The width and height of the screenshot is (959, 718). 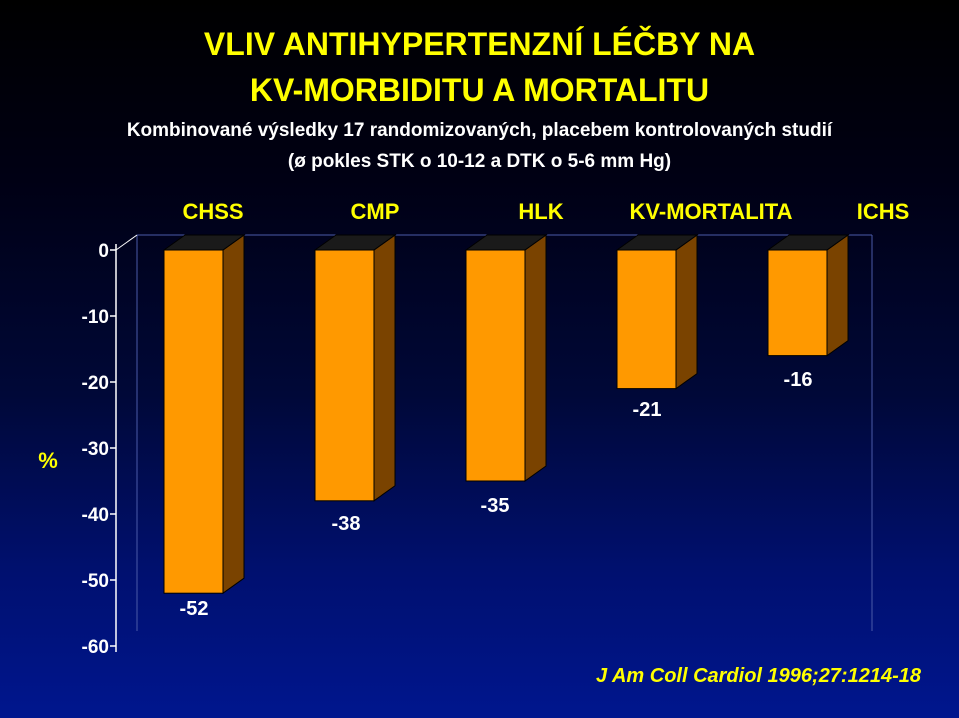 What do you see at coordinates (375, 211) in the screenshot?
I see `category-label: CMP` at bounding box center [375, 211].